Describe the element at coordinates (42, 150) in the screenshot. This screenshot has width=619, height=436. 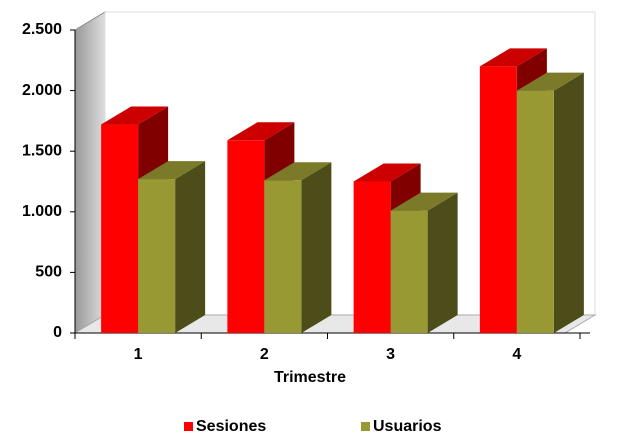
I see `y-tick-label: 1.500` at that location.